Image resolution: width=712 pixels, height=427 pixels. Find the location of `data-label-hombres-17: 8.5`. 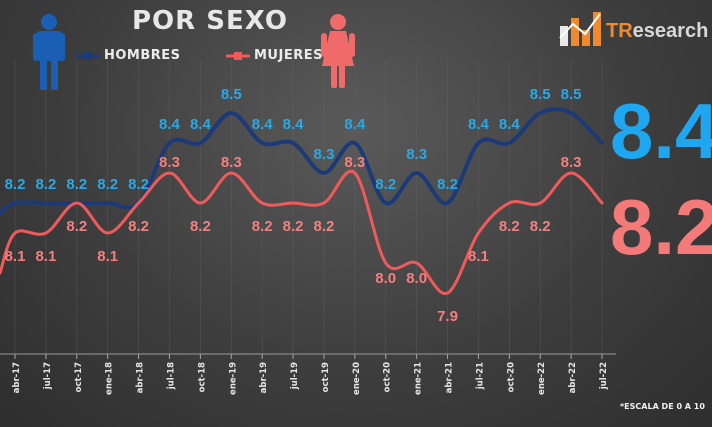

data-label-hombres-17: 8.5 is located at coordinates (540, 94).